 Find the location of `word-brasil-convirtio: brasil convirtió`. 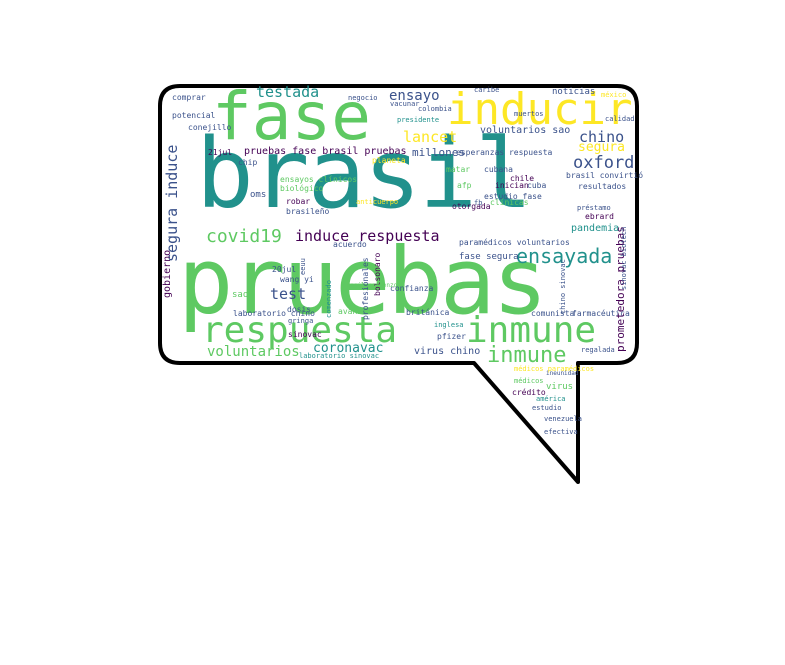

word-brasil-convirtio: brasil convirtió is located at coordinates (605, 175).